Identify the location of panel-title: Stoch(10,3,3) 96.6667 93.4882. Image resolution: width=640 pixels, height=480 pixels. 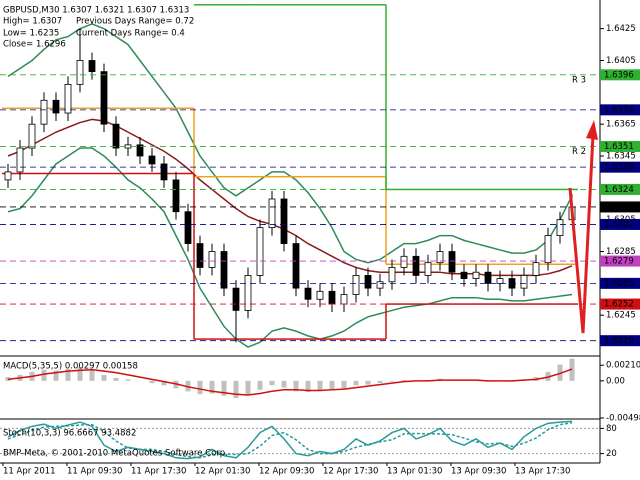
(69, 434).